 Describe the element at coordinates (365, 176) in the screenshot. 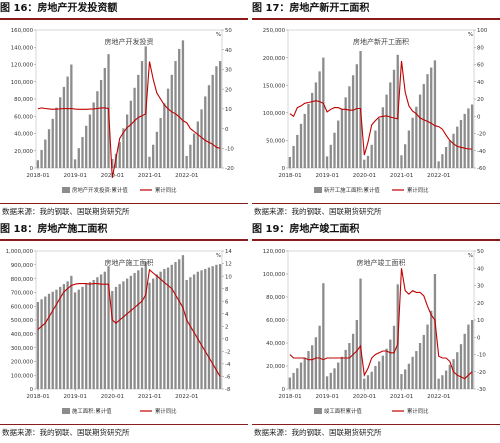

I see `x-axis-tick-label: 2020-01` at that location.